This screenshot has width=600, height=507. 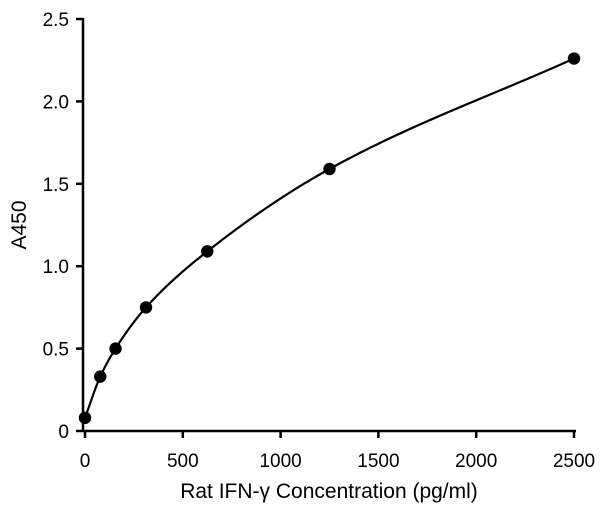 What do you see at coordinates (56, 350) in the screenshot?
I see `y-tick-label: 0.5` at bounding box center [56, 350].